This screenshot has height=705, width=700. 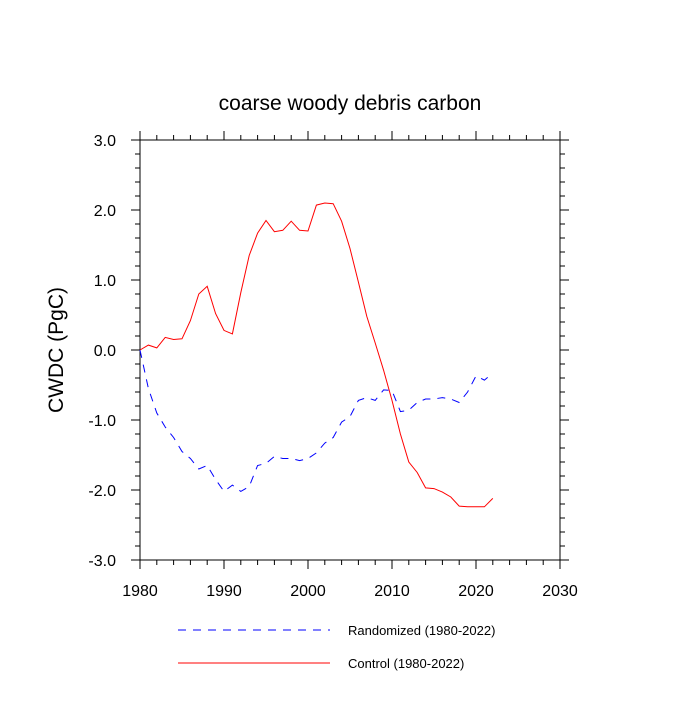 I want to click on legend-label-randomized: Randomized (1980-2022), so click(x=421, y=630).